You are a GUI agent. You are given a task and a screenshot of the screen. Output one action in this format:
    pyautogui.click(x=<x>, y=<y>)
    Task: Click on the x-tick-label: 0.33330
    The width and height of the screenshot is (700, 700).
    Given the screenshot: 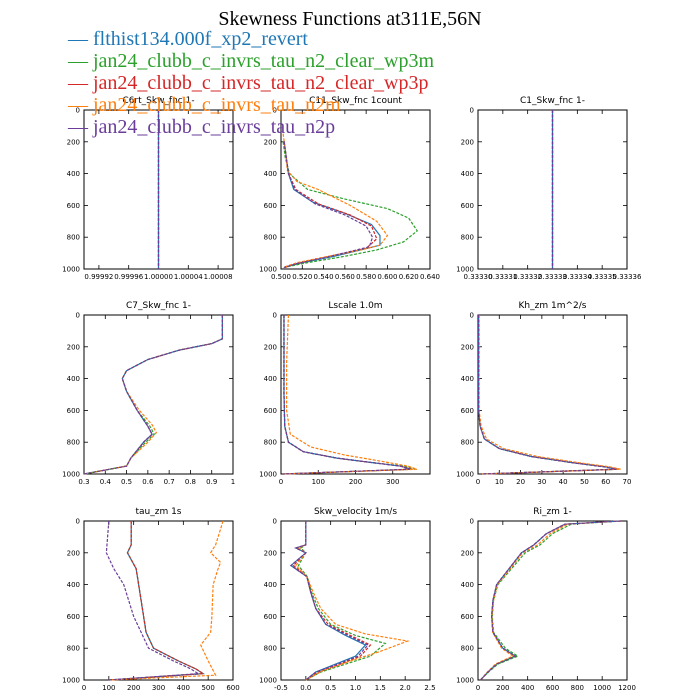 What is the action you would take?
    pyautogui.click(x=478, y=277)
    